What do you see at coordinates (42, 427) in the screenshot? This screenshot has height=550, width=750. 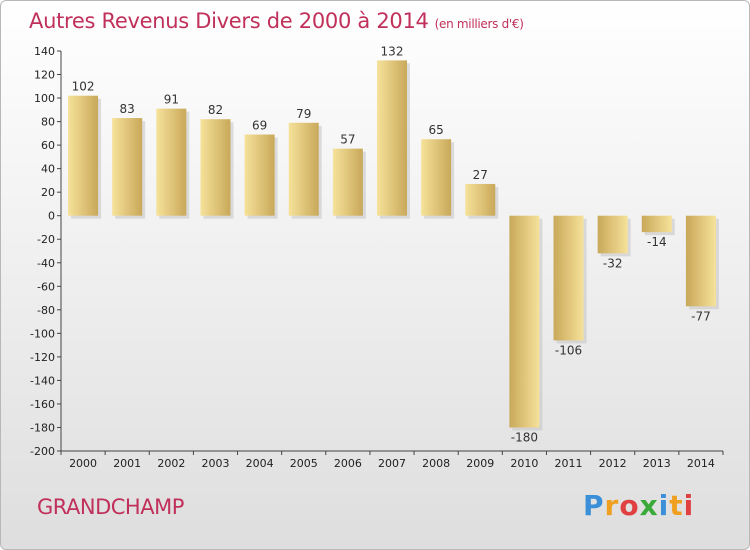 I see `y-tick-label: -180` at bounding box center [42, 427].